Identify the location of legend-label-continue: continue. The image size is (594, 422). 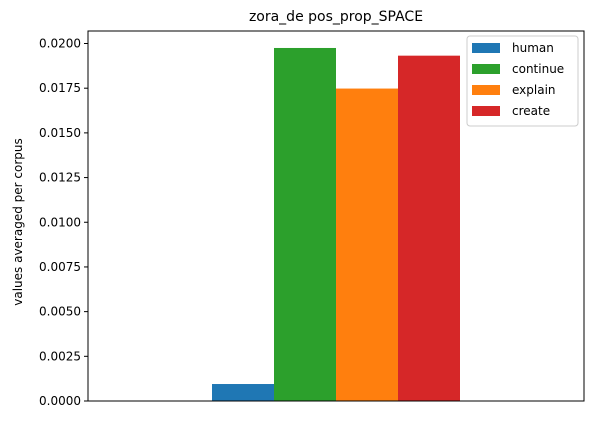
(538, 69).